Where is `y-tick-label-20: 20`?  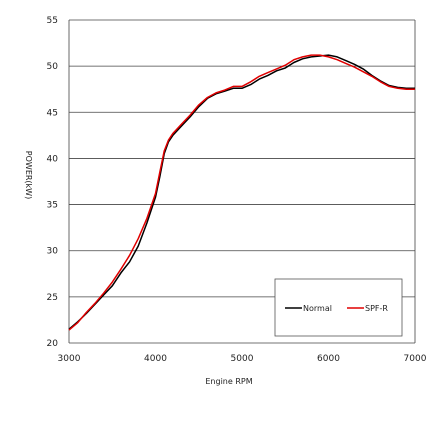
y-tick-label-20: 20 is located at coordinates (53, 344).